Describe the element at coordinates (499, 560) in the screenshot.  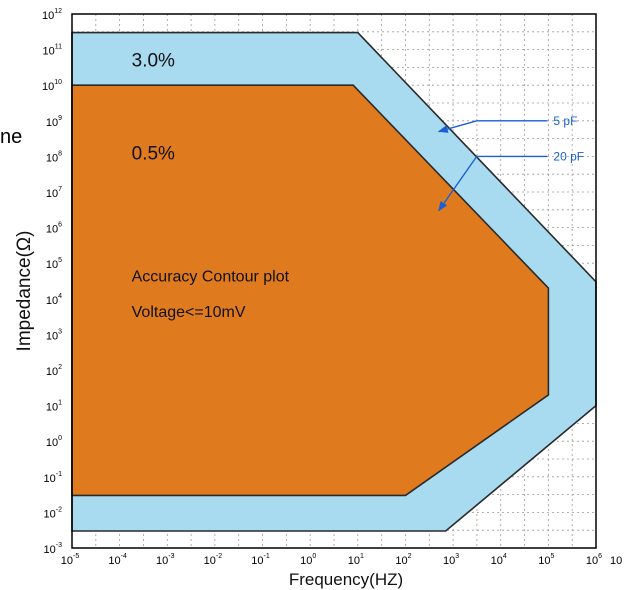
I see `x-tick-label: 10⁴` at that location.